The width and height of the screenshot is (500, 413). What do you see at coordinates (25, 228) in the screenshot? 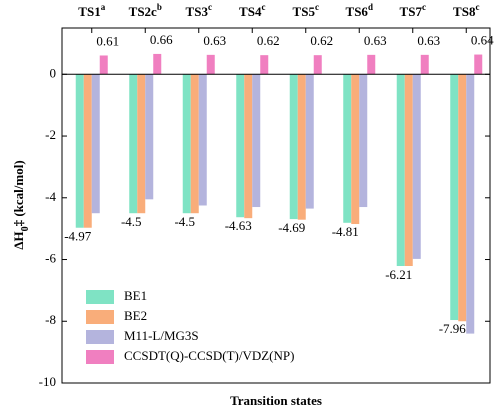
I see `y-axis-title-subscript: 0` at bounding box center [25, 228].